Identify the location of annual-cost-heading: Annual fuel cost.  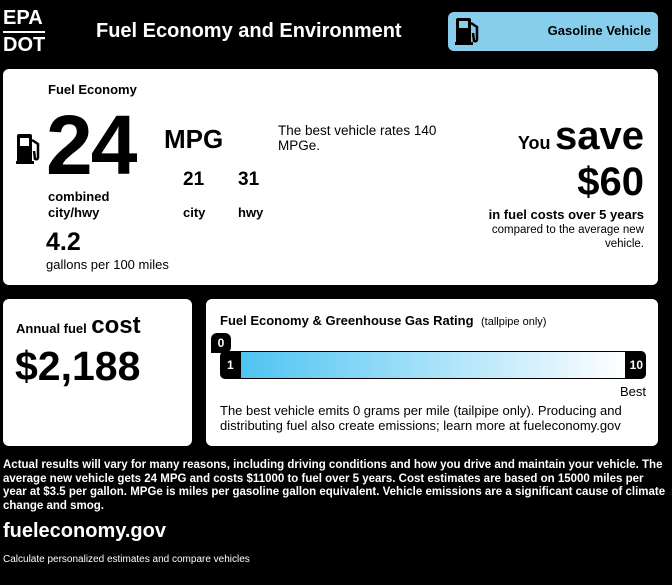
(78, 326).